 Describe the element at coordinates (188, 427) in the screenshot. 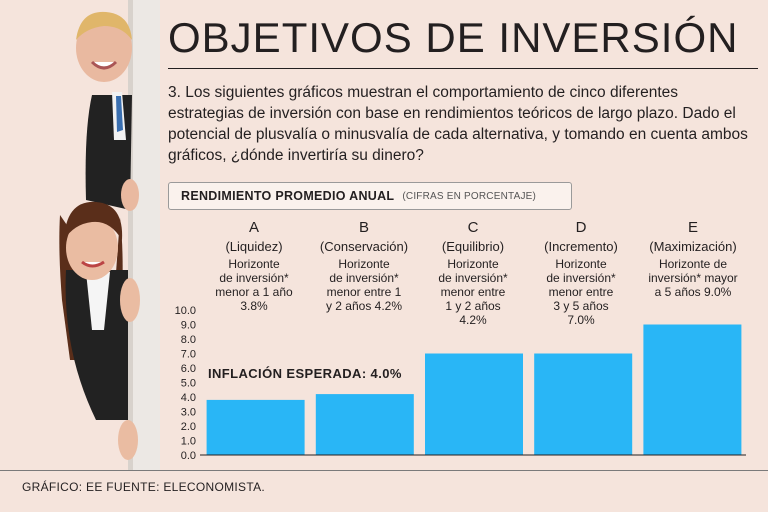

I see `y-tick-label: 2.0` at that location.